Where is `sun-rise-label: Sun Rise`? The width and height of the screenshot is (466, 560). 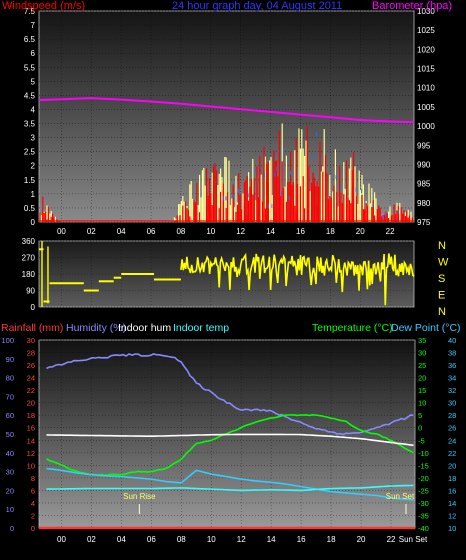 sun-rise-label: Sun Rise is located at coordinates (139, 496).